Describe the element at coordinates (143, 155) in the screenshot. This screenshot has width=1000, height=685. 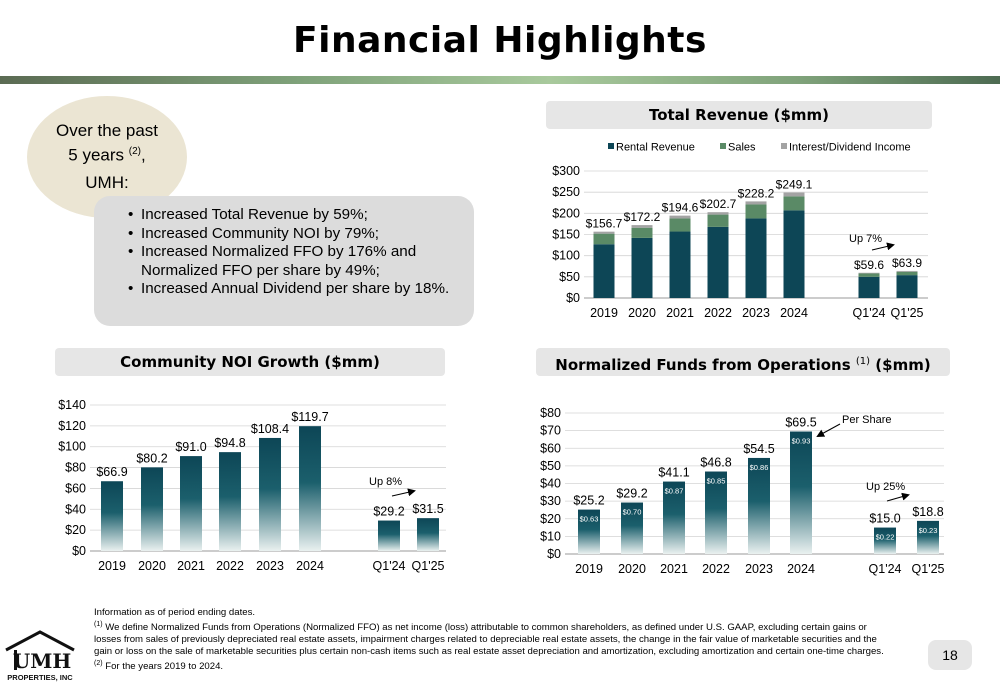
I see `intro-line2-end: ,` at that location.